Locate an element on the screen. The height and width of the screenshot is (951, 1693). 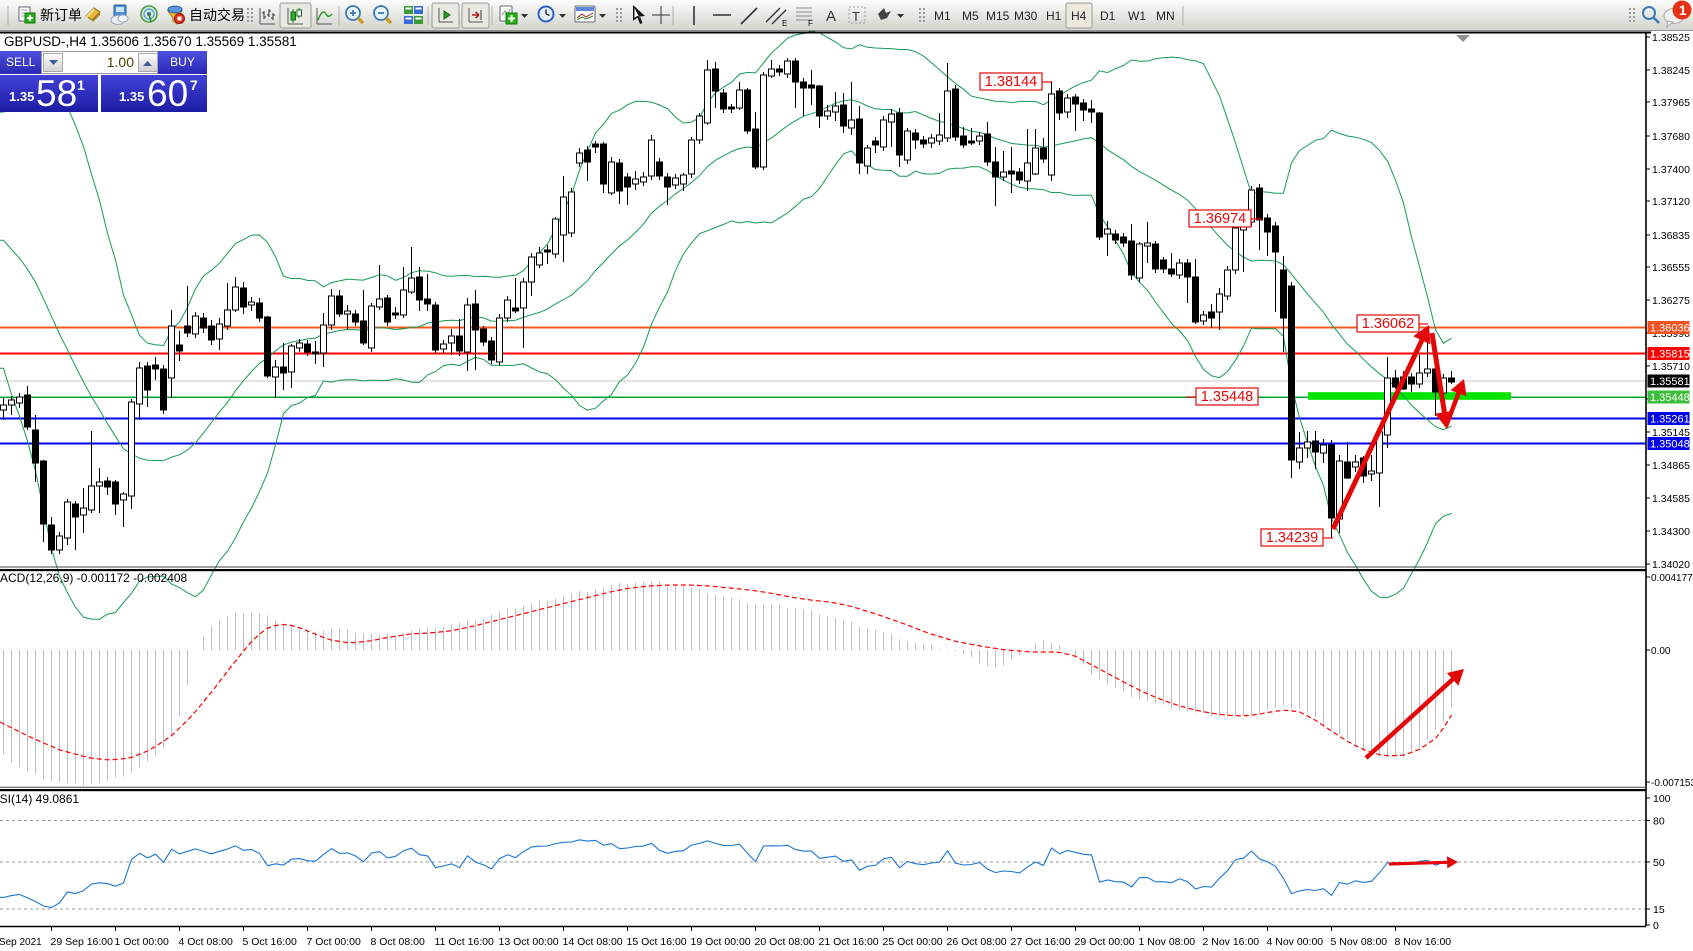
svg-text: D1 is located at coordinates (1108, 16).